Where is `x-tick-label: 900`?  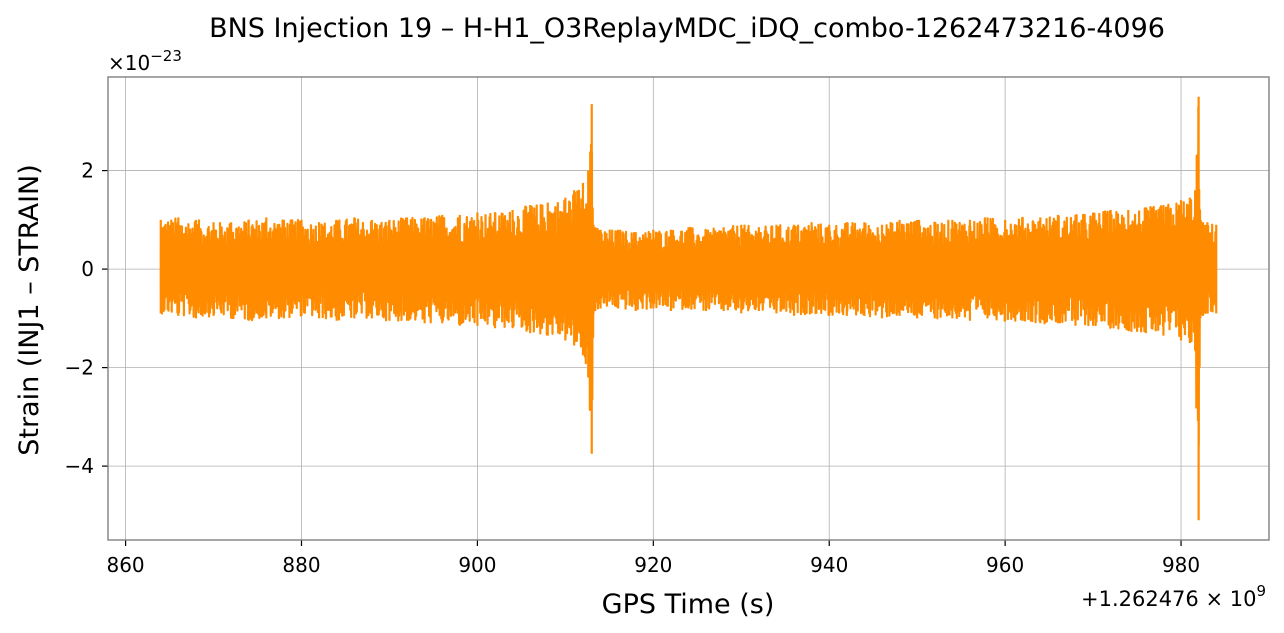
x-tick-label: 900 is located at coordinates (477, 565).